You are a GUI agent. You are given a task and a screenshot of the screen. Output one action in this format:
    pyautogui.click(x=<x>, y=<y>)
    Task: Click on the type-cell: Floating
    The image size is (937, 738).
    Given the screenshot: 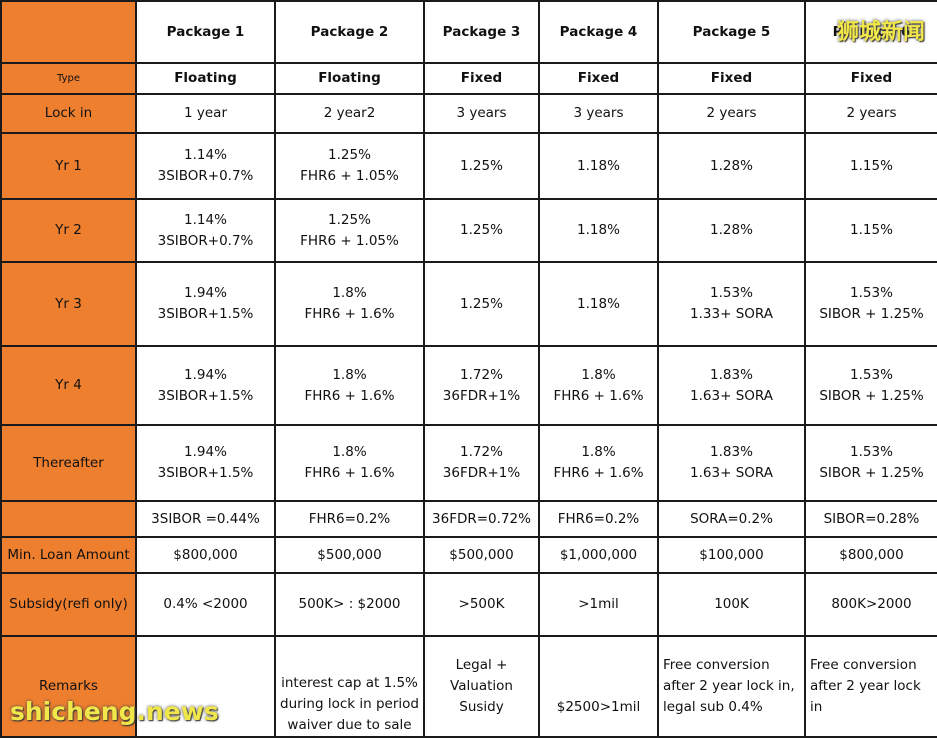 What is the action you would take?
    pyautogui.click(x=349, y=78)
    